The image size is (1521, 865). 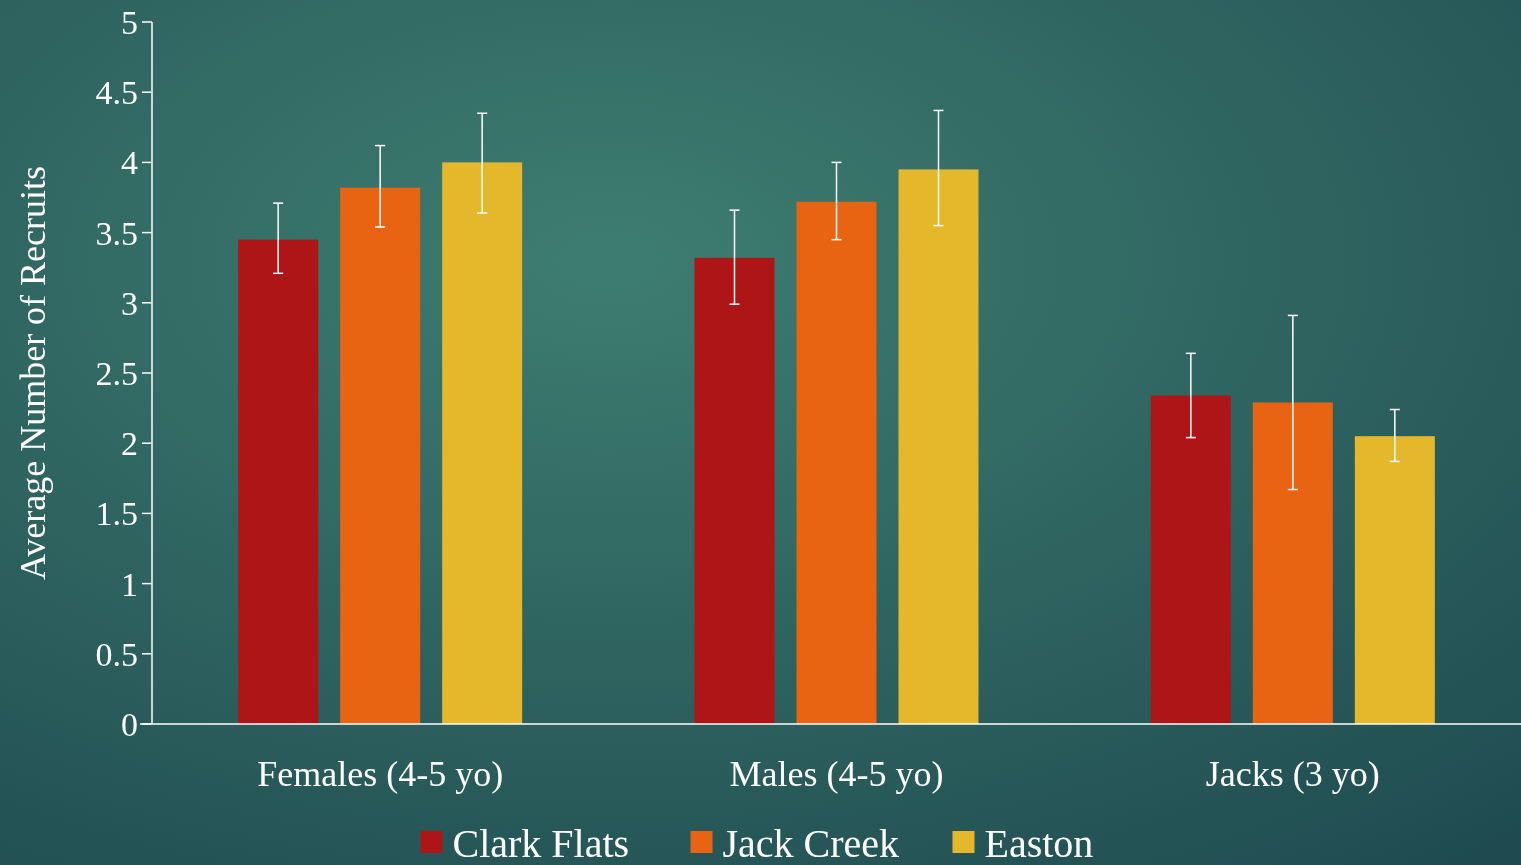 I want to click on x-tick-label: Jacks (3 yo), so click(x=1292, y=774).